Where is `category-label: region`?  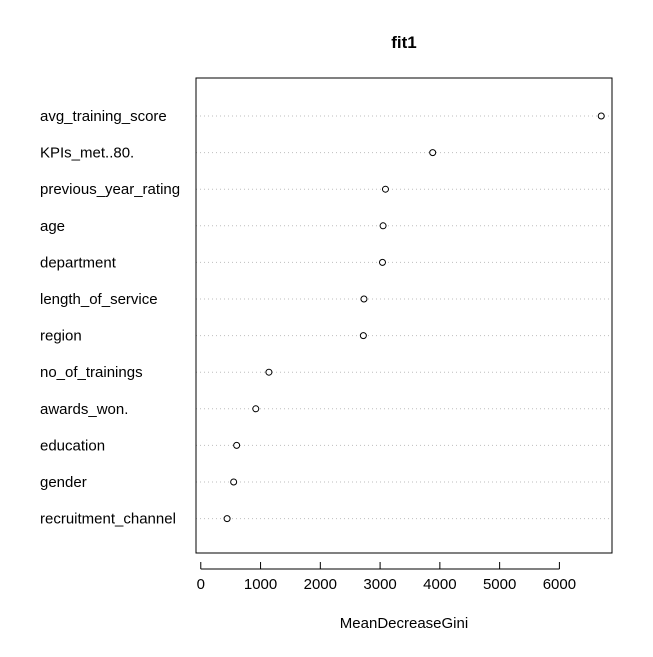 category-label: region is located at coordinates (61, 336).